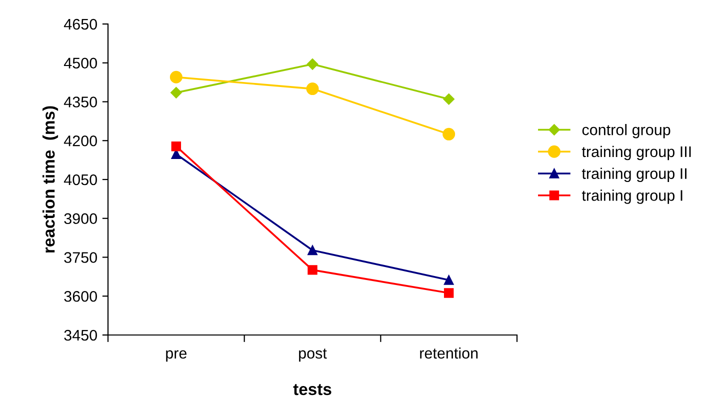  I want to click on x-axis-title: tests, so click(312, 390).